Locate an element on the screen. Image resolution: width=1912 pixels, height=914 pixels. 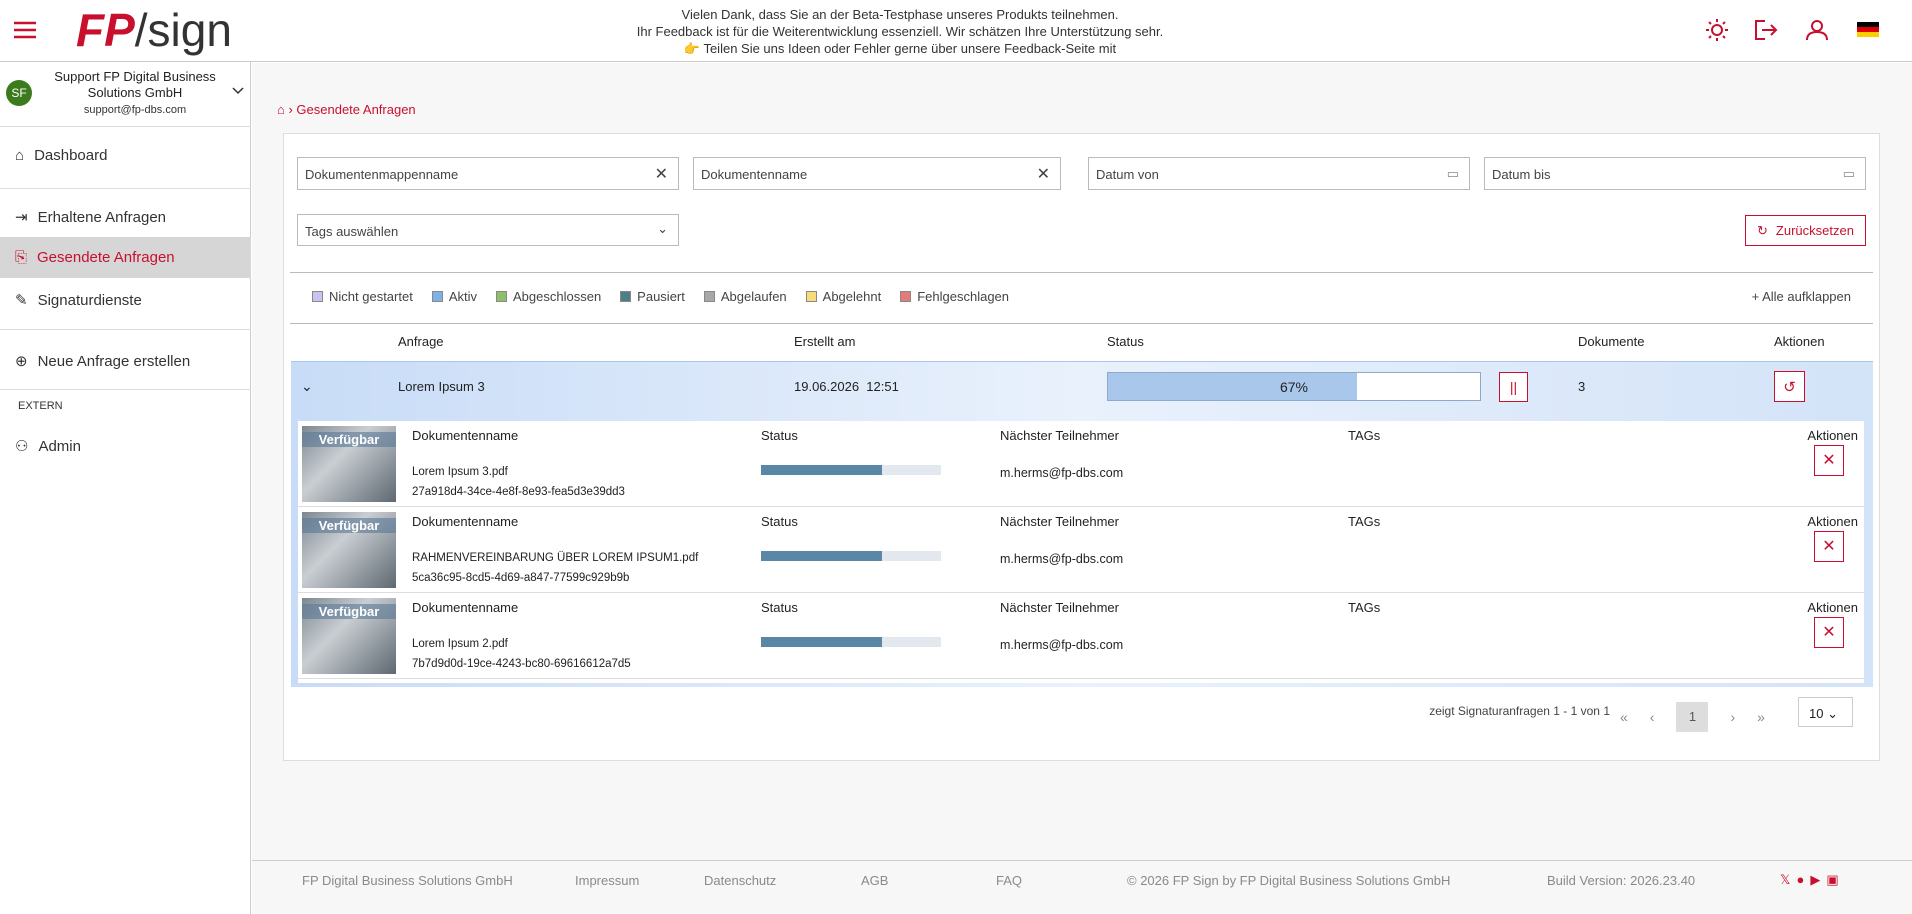
account-chevron is located at coordinates (238, 91).